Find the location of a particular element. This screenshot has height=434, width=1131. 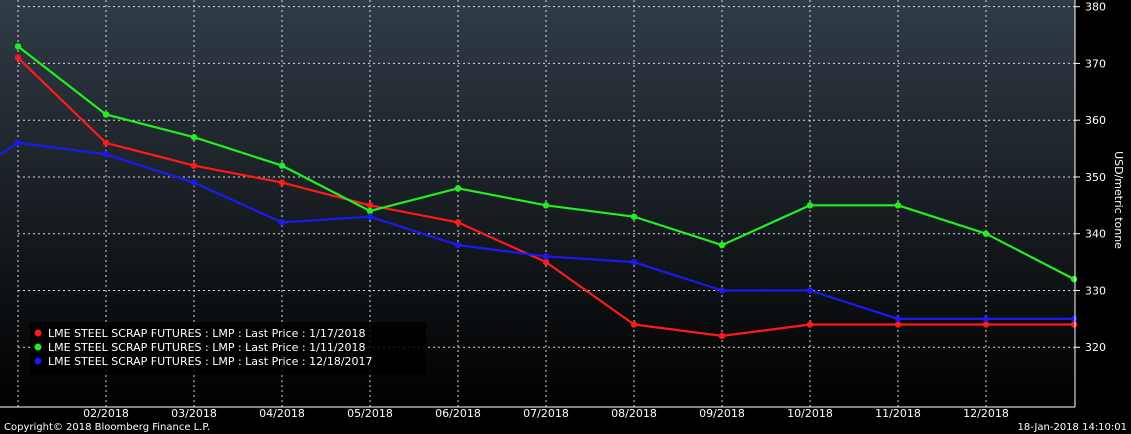

legend-box is located at coordinates (228, 348).